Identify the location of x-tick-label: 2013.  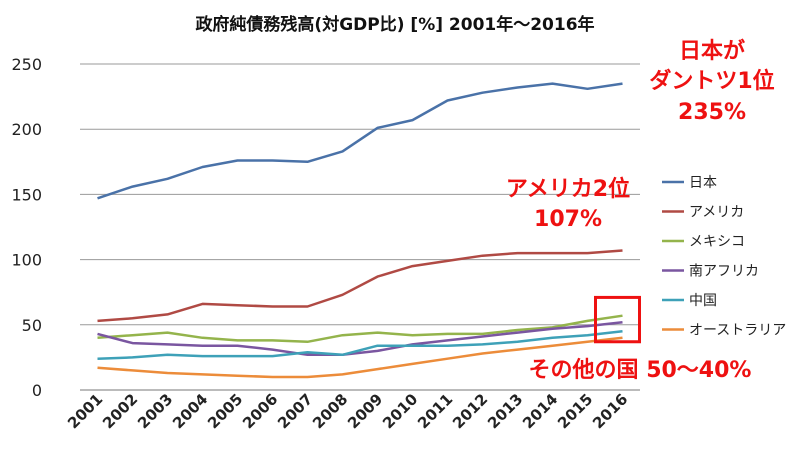
(505, 411).